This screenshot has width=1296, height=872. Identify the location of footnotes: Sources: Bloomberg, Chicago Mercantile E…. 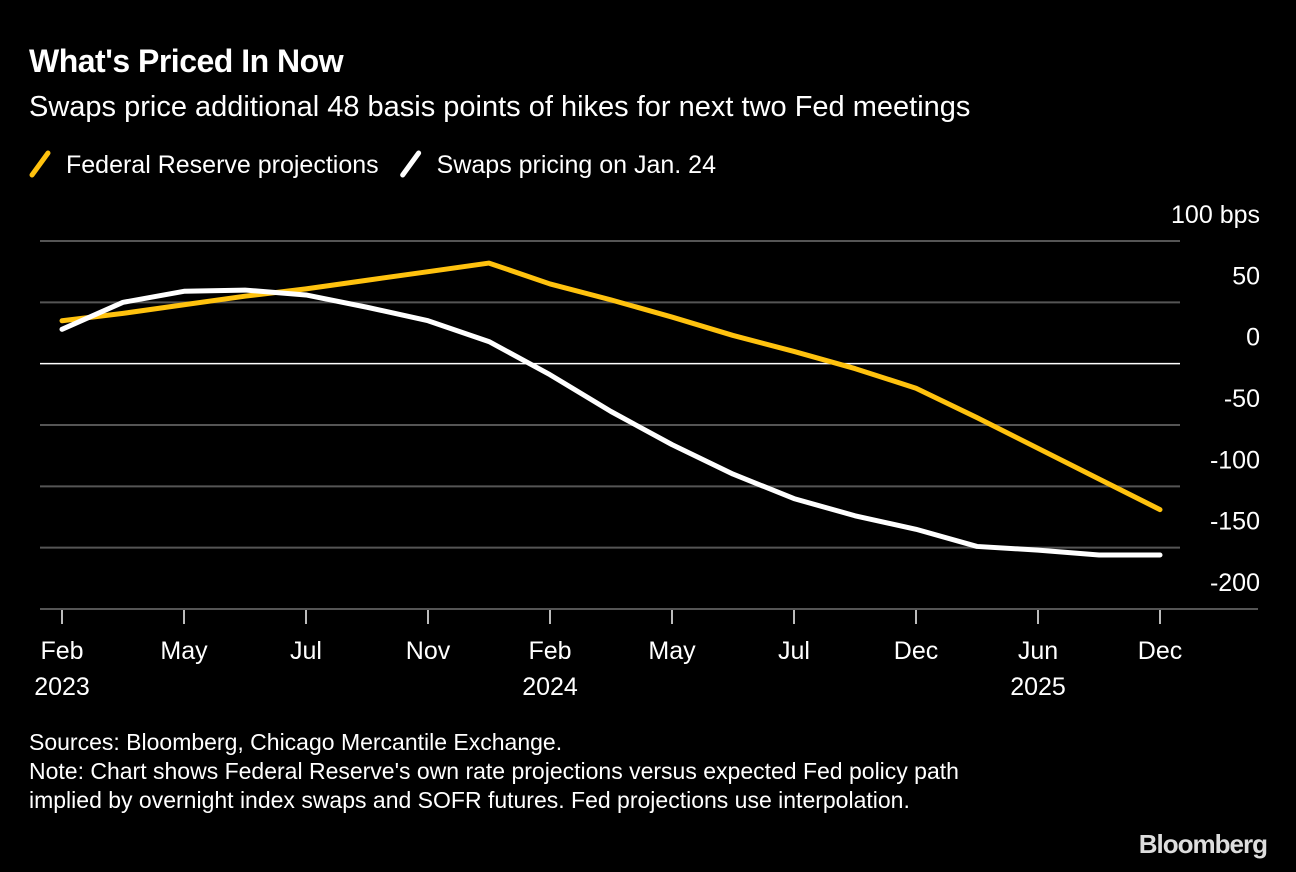
(519, 771).